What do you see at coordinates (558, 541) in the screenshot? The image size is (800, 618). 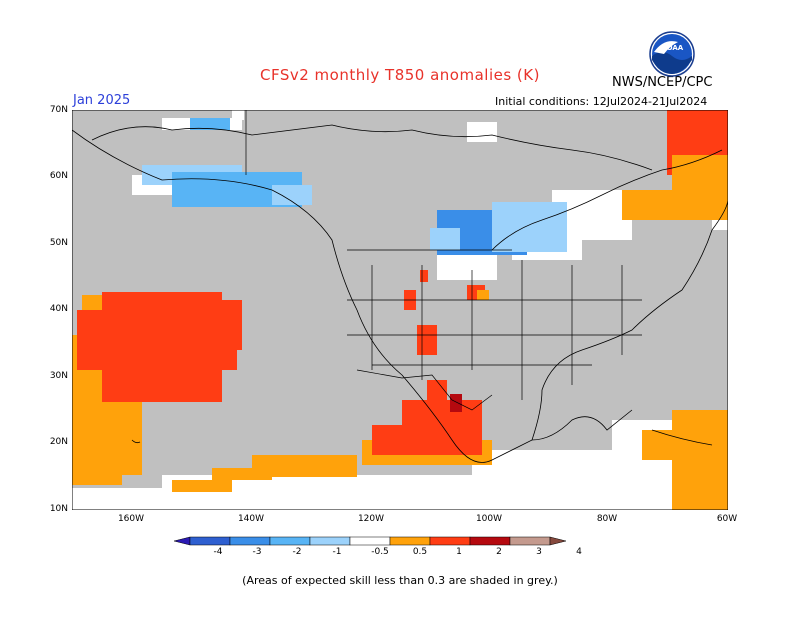 I see `colorbar-arrow-right` at bounding box center [558, 541].